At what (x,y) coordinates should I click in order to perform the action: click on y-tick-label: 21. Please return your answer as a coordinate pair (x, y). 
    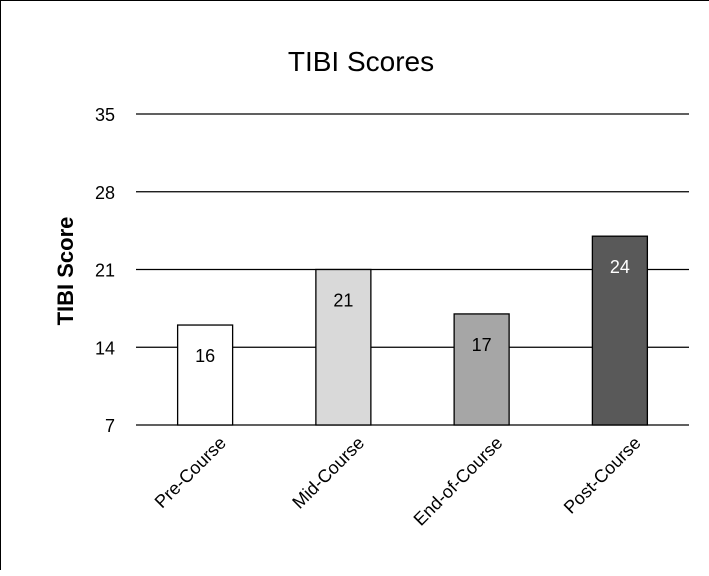
    Looking at the image, I should click on (105, 271).